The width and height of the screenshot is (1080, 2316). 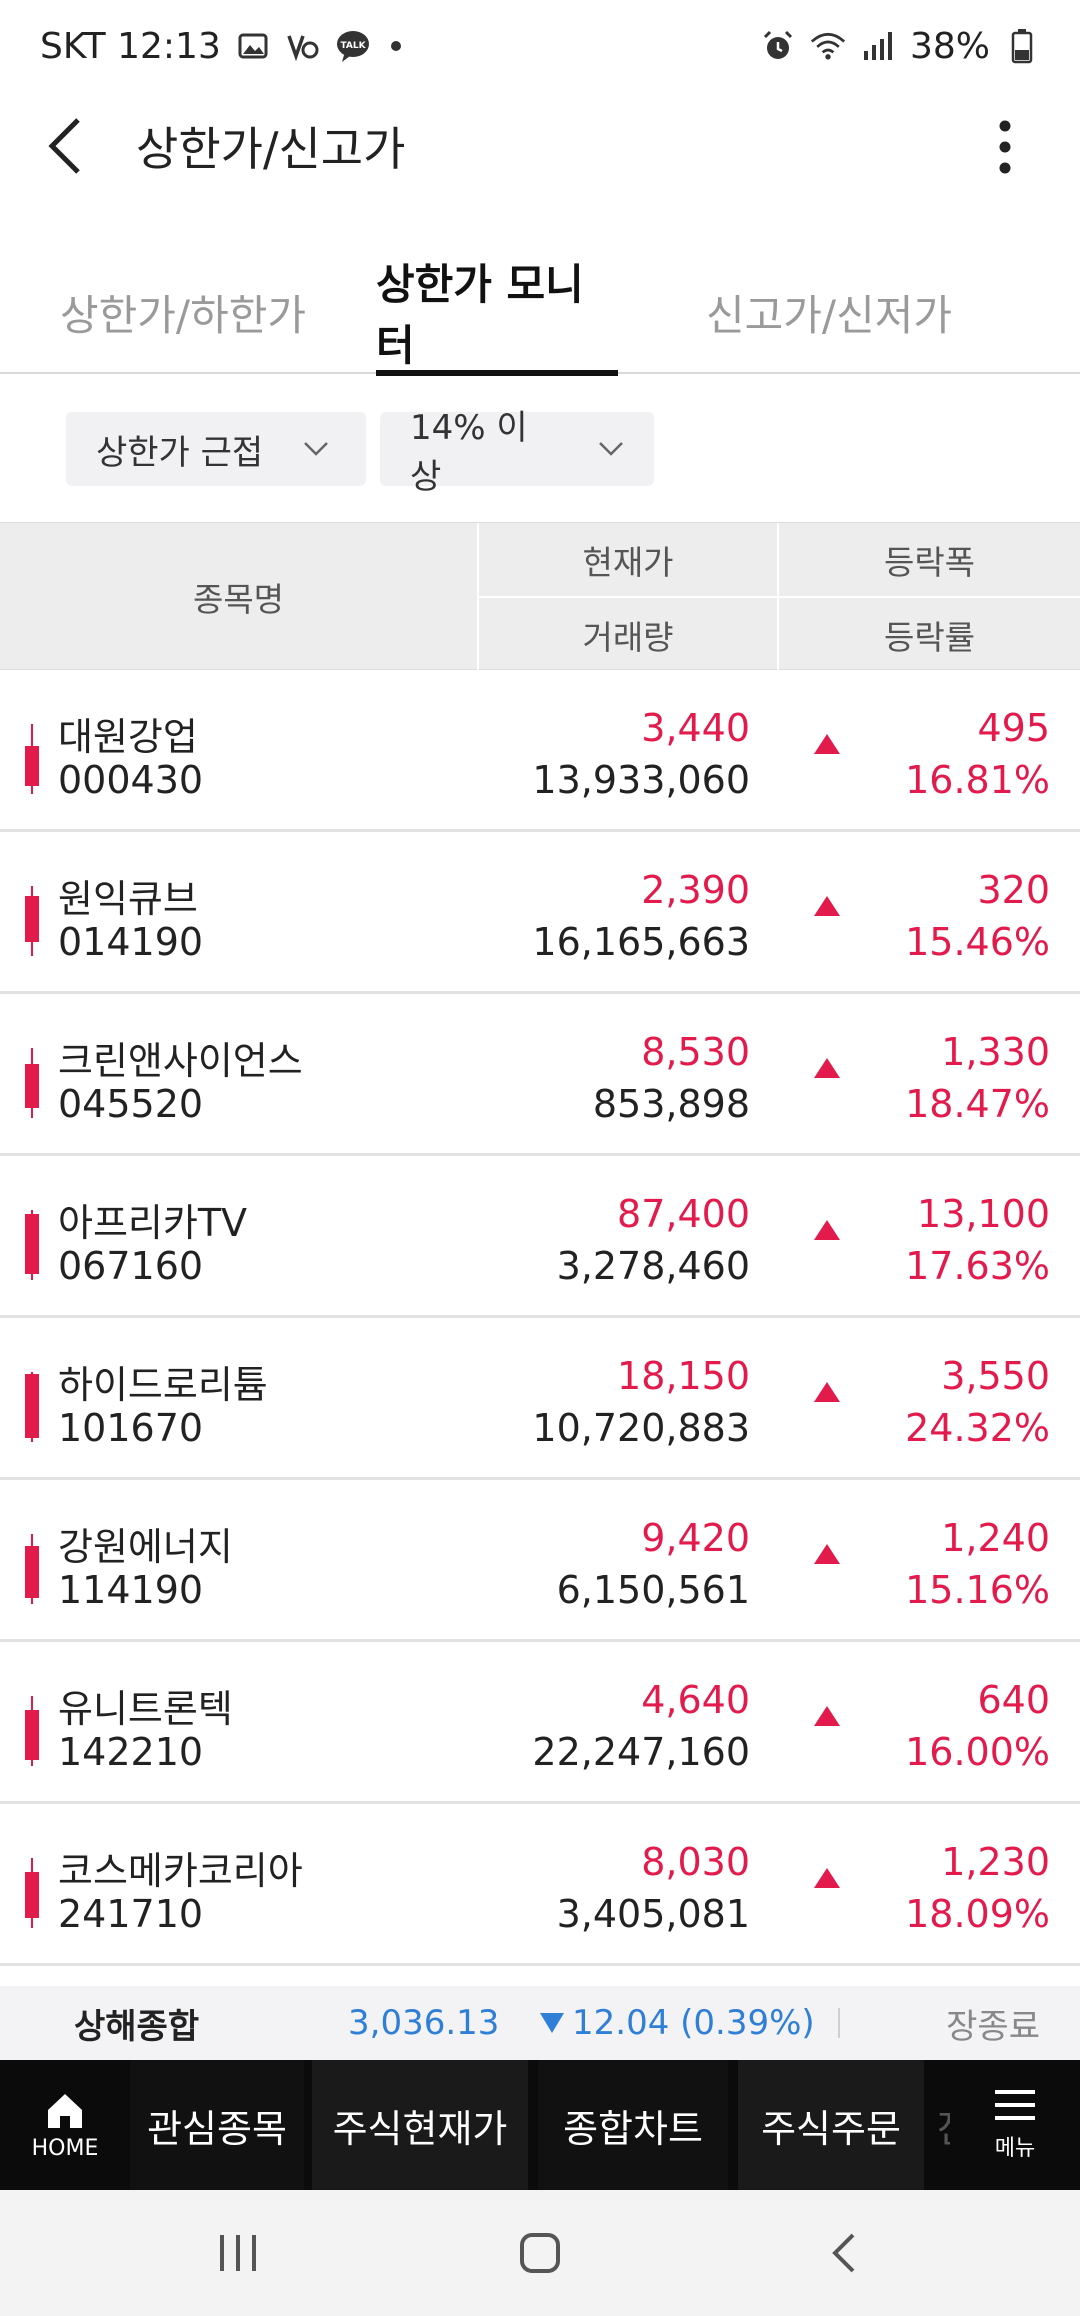 What do you see at coordinates (131, 1104) in the screenshot?
I see `stock-code: 045520` at bounding box center [131, 1104].